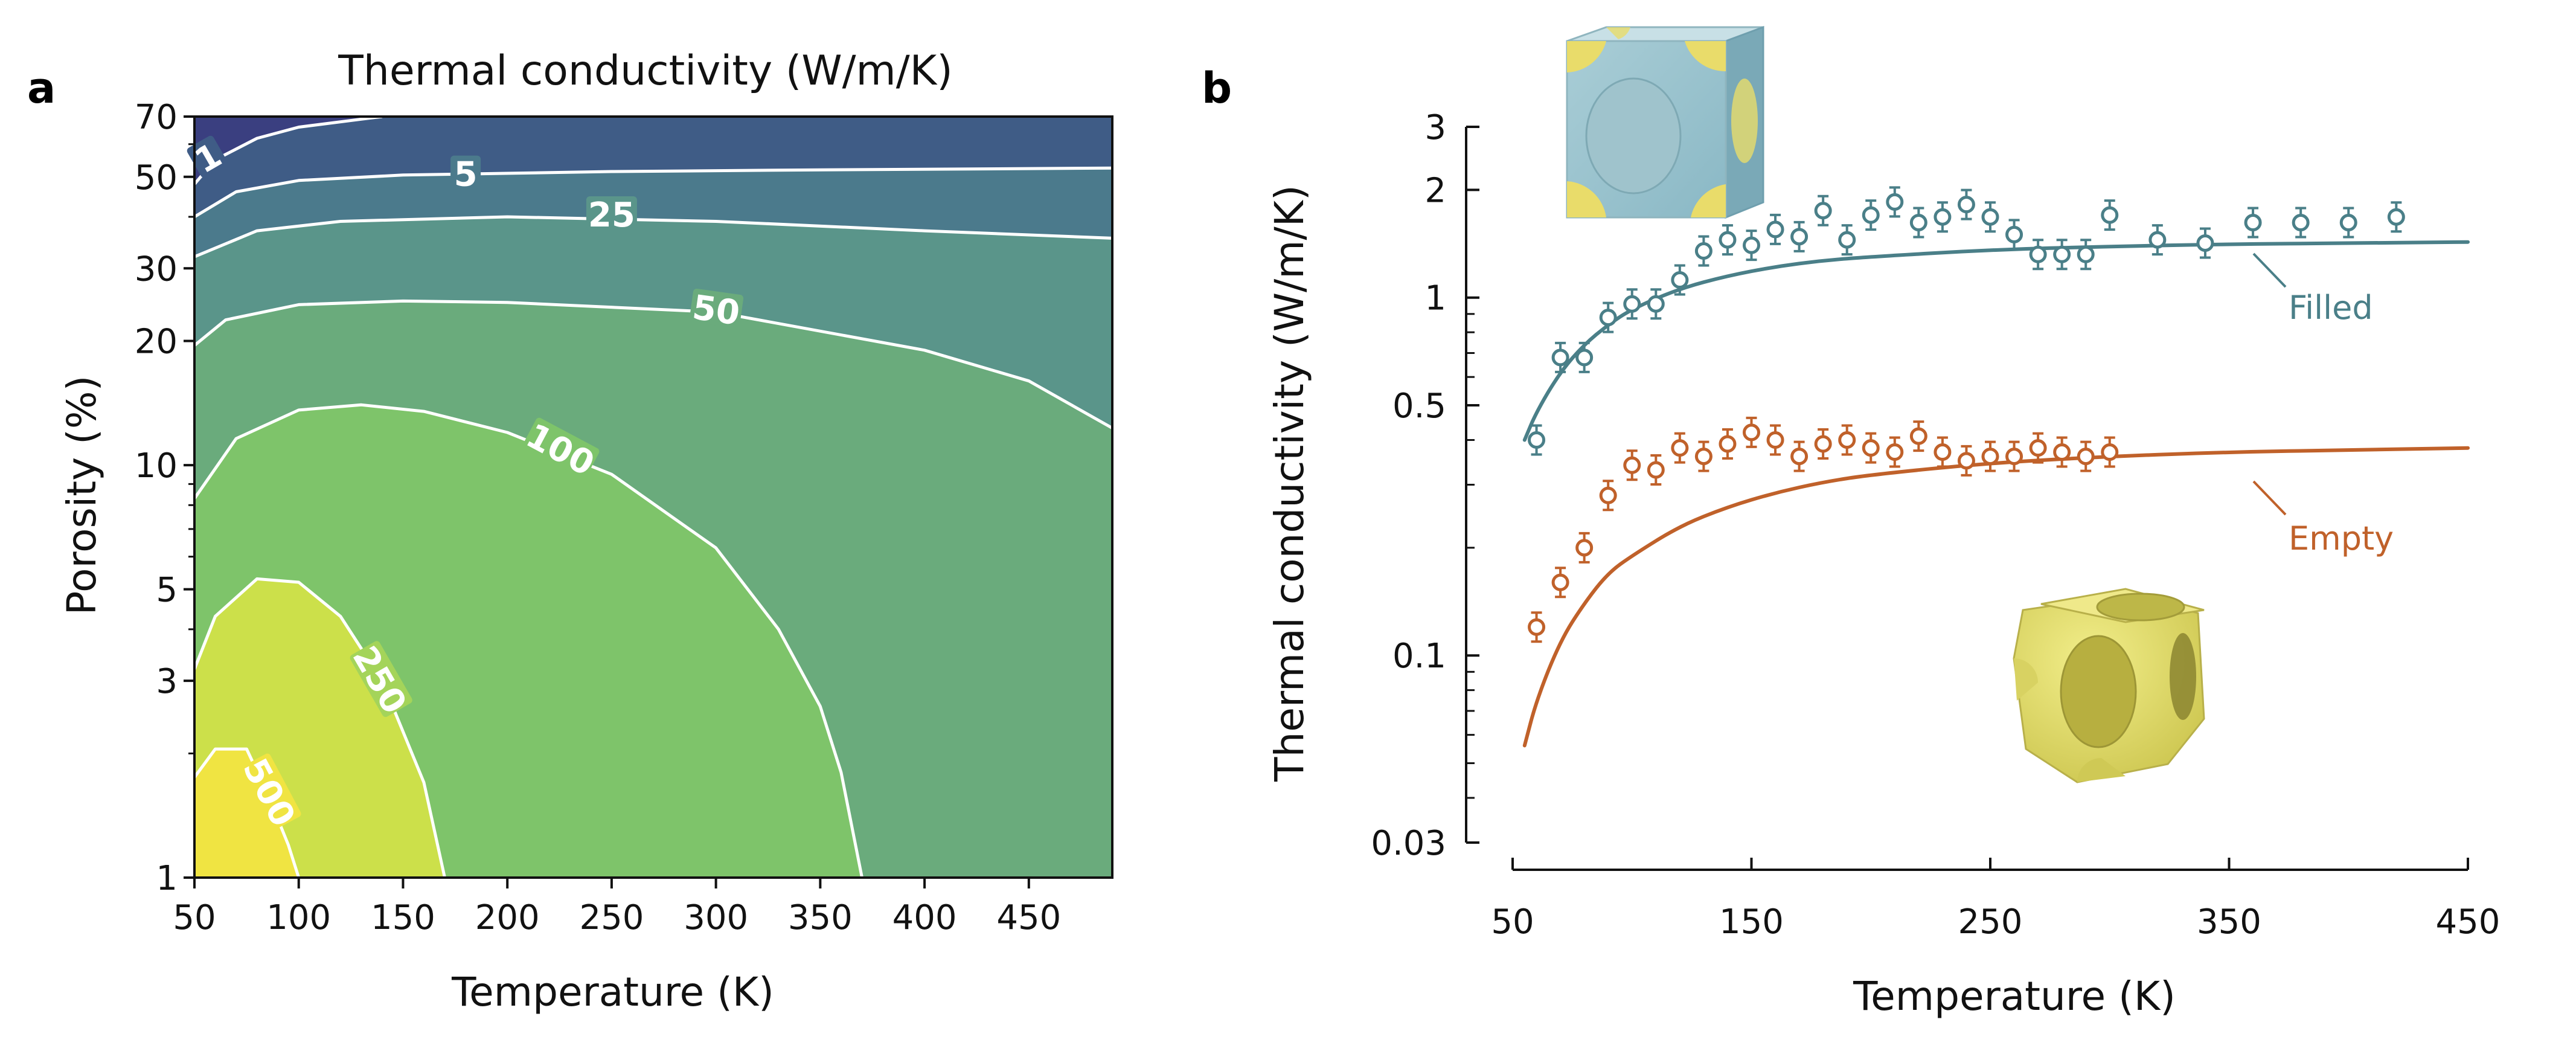 The width and height of the screenshot is (2576, 1057). I want to click on filled-cube-illustration, so click(1665, 122).